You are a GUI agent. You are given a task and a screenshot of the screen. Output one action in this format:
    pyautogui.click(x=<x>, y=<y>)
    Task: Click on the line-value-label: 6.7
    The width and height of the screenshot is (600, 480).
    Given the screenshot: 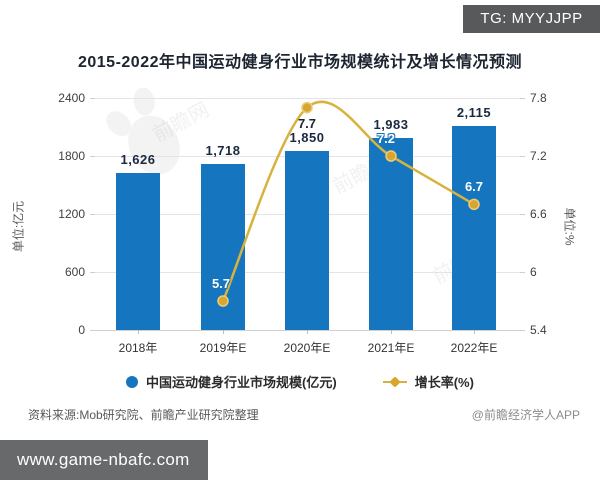 What is the action you would take?
    pyautogui.click(x=474, y=187)
    